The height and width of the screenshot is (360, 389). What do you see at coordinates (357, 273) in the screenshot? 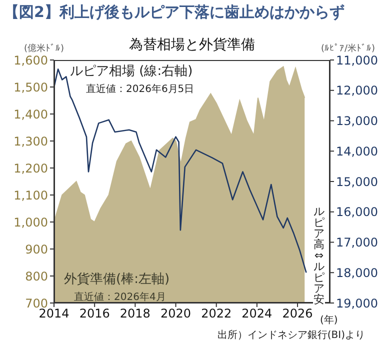
I see `y2-tick-label: 18,000` at bounding box center [357, 273].